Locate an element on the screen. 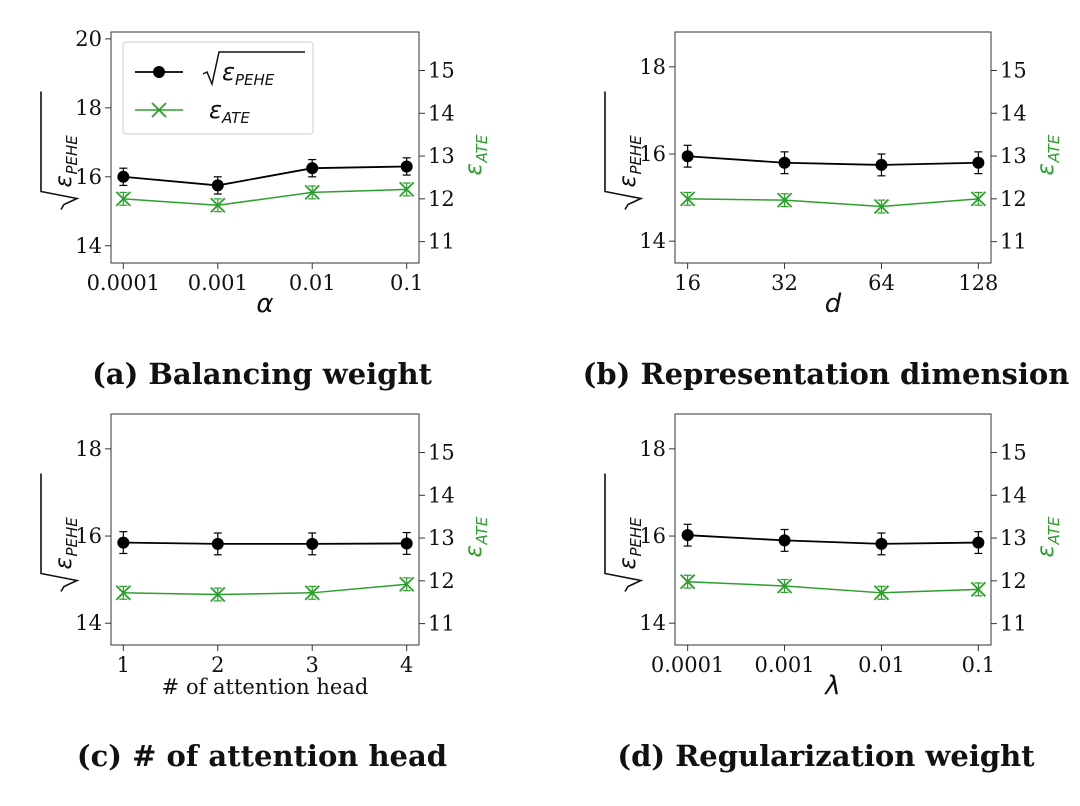  panel-caption: (c) # of attention head is located at coordinates (262, 756).